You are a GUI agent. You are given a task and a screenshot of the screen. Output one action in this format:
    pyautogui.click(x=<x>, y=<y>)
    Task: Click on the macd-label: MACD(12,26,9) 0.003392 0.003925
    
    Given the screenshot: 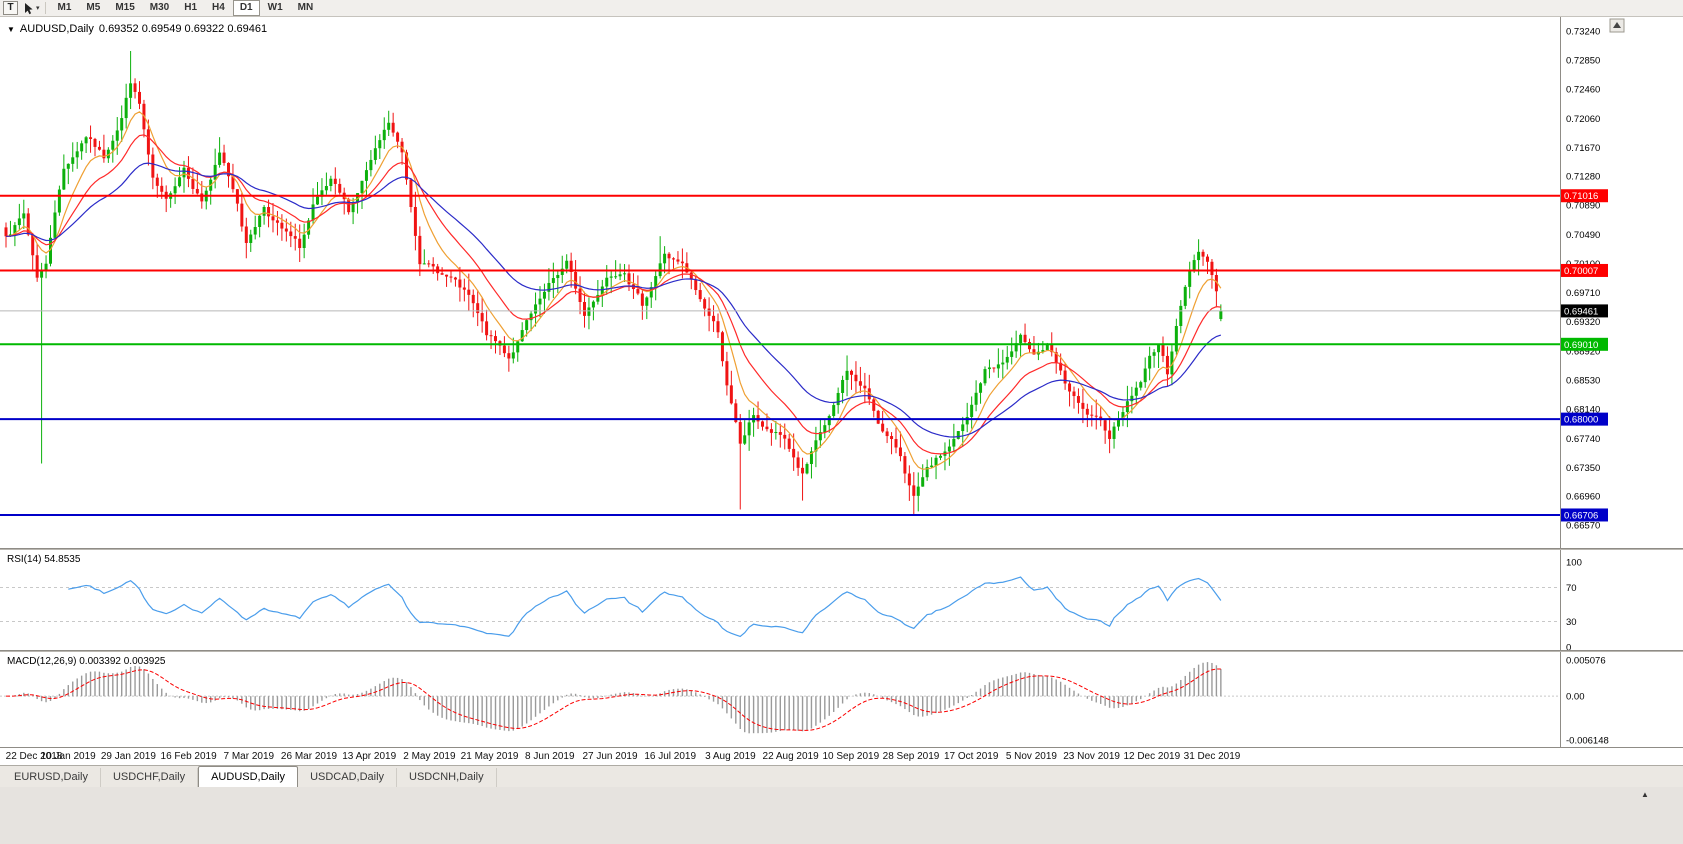 What is the action you would take?
    pyautogui.click(x=86, y=661)
    